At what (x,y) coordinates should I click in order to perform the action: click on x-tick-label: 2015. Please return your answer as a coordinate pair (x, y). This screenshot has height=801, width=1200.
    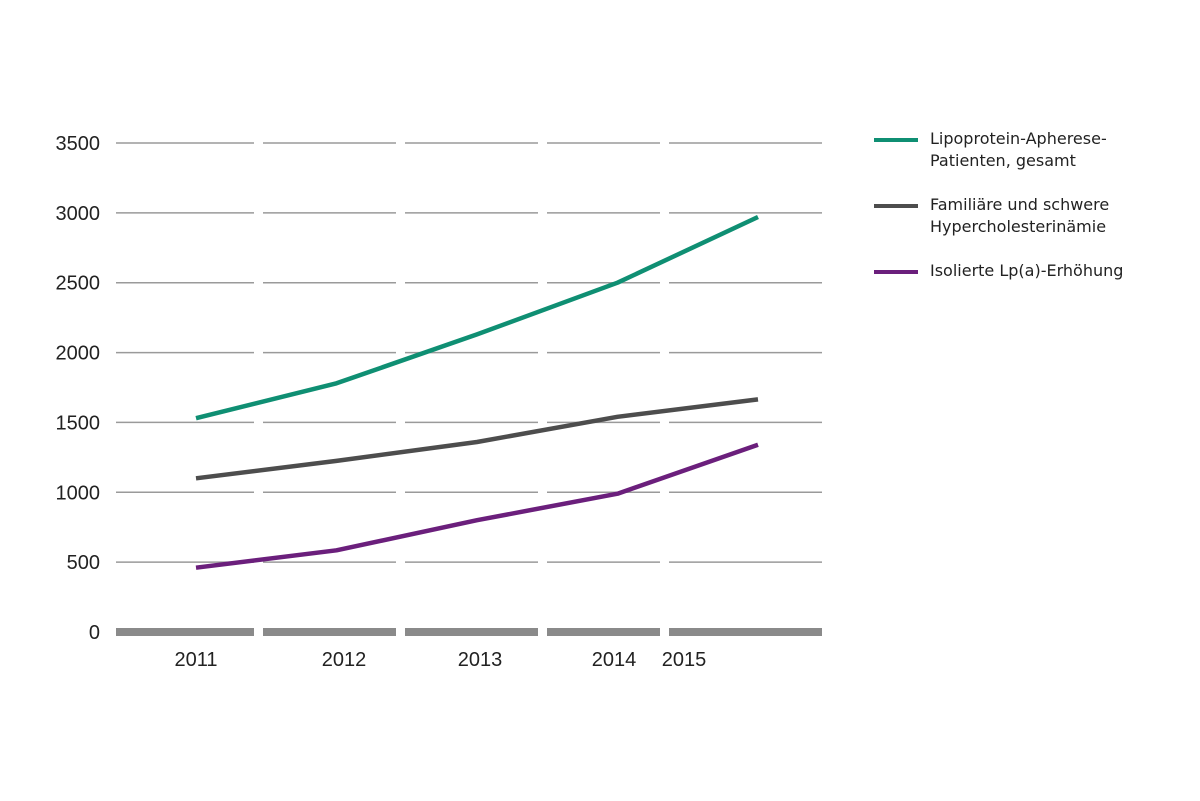
    Looking at the image, I should click on (684, 660).